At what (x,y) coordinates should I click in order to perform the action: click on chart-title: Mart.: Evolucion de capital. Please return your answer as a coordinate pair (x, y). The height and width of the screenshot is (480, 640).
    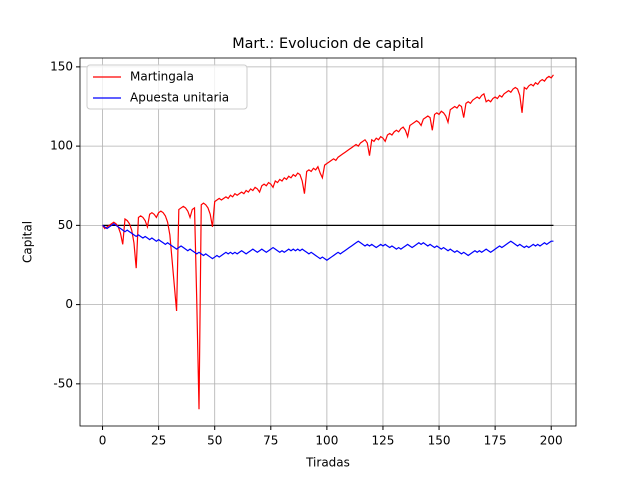
    Looking at the image, I should click on (328, 44).